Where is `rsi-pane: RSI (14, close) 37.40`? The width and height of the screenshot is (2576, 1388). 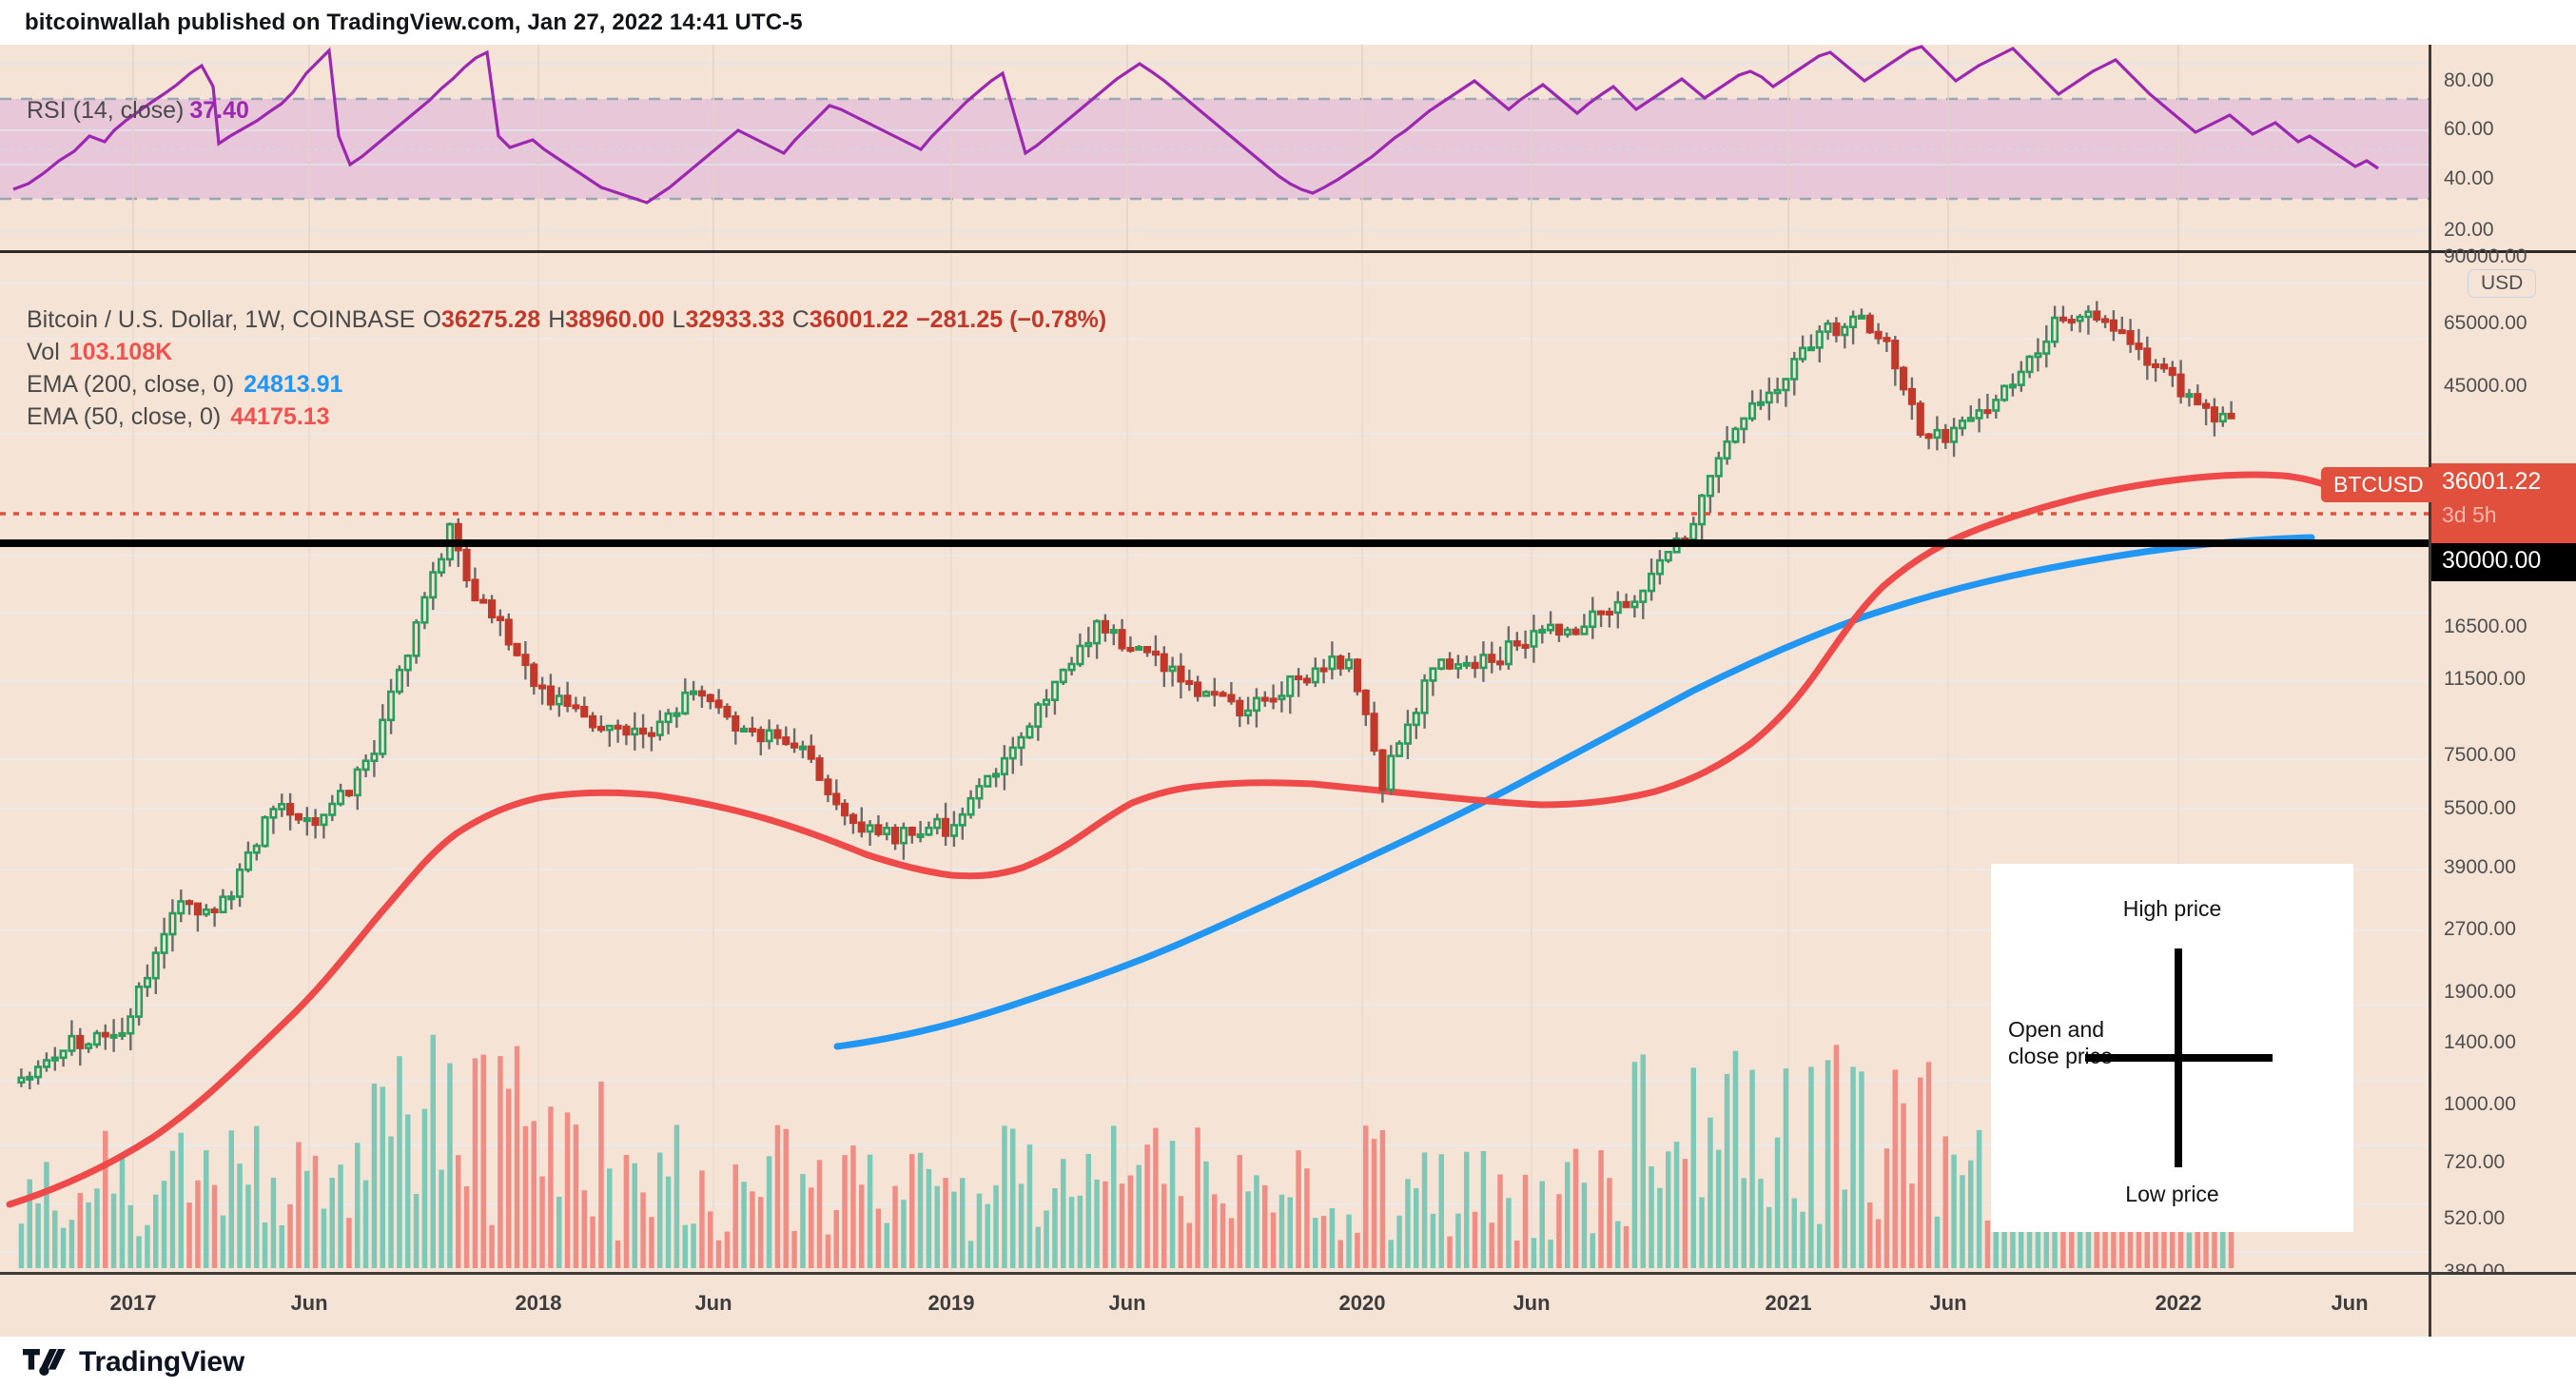 rsi-pane: RSI (14, close) 37.40 is located at coordinates (1215, 148).